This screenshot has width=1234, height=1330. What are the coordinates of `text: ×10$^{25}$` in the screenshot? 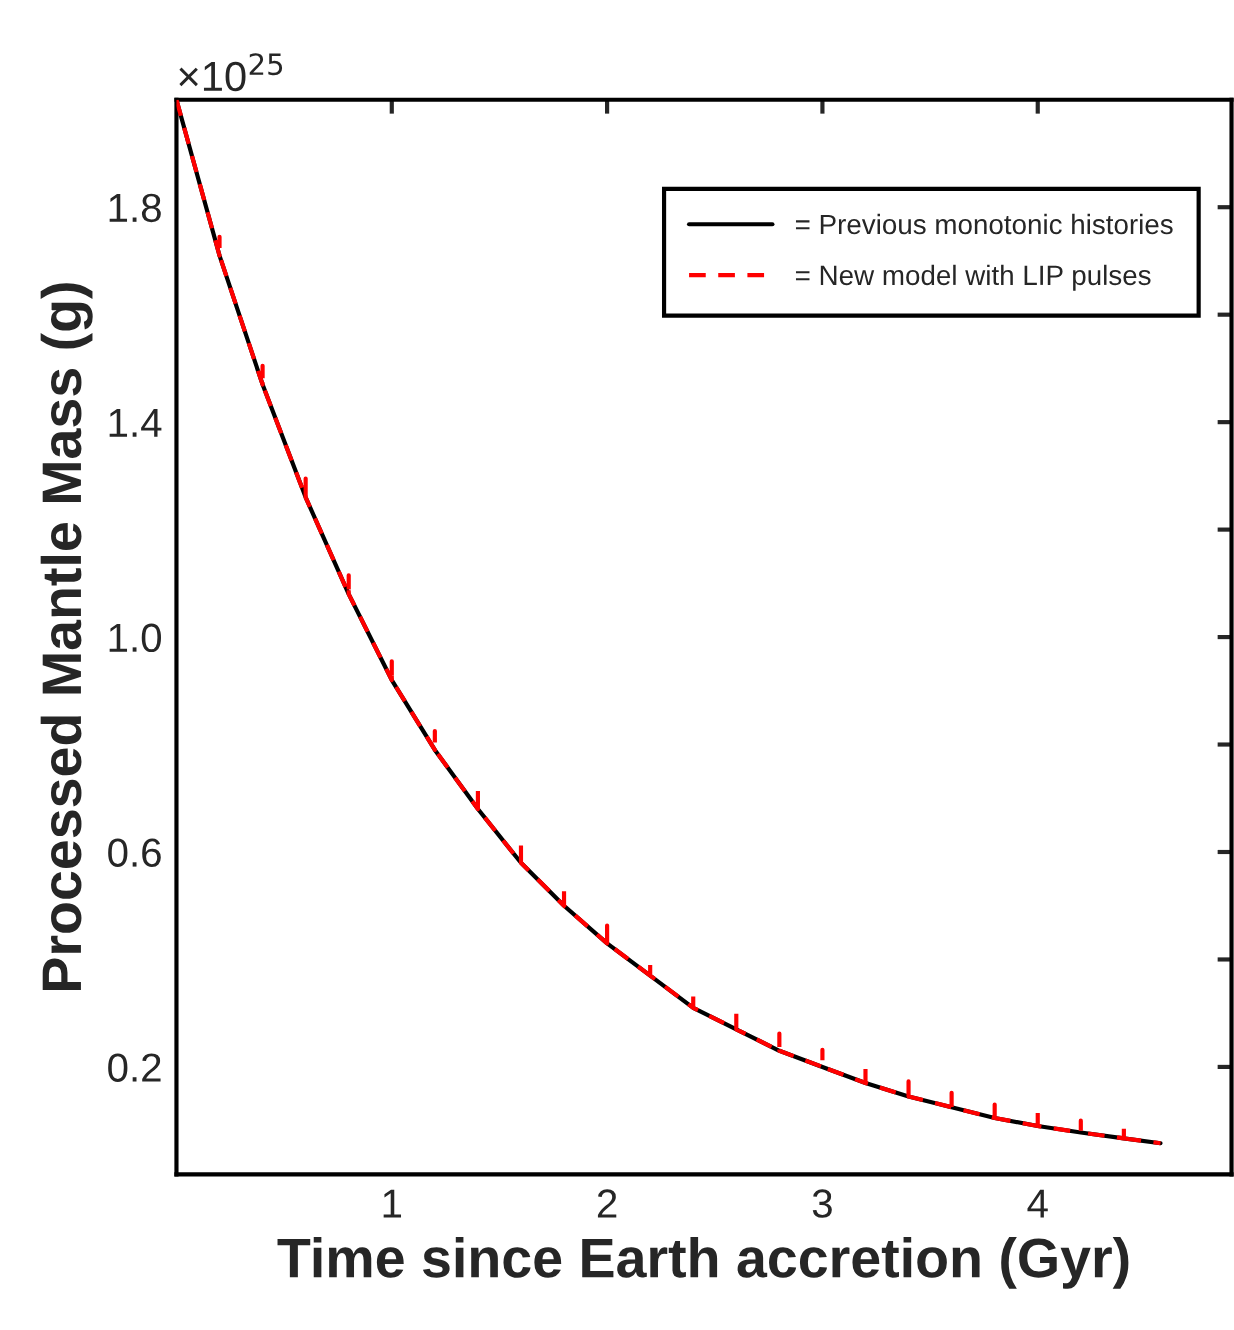 It's located at (231, 72).